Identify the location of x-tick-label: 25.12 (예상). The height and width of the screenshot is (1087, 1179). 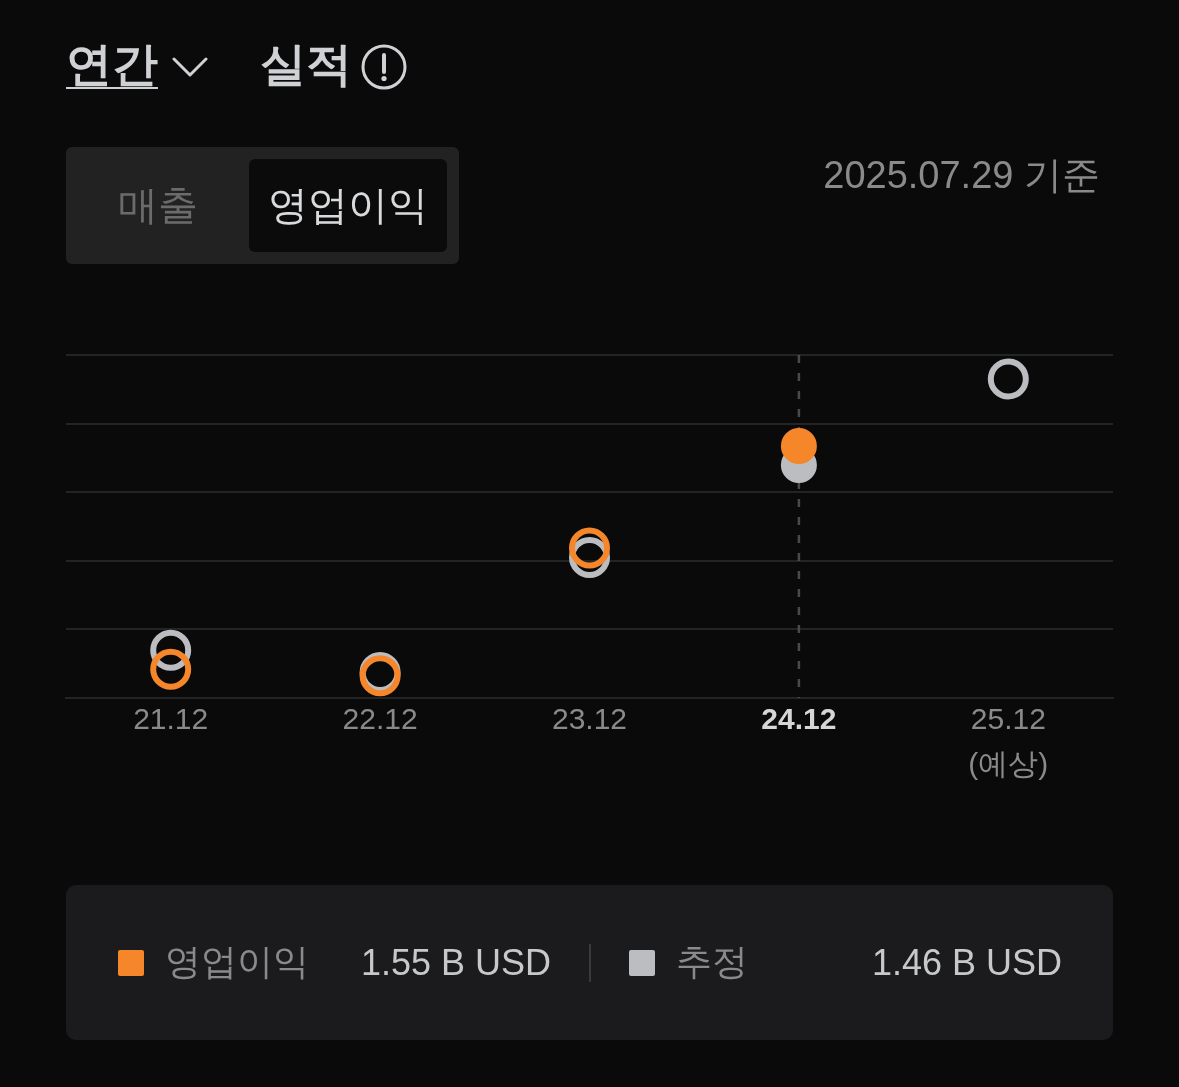
(1008, 740).